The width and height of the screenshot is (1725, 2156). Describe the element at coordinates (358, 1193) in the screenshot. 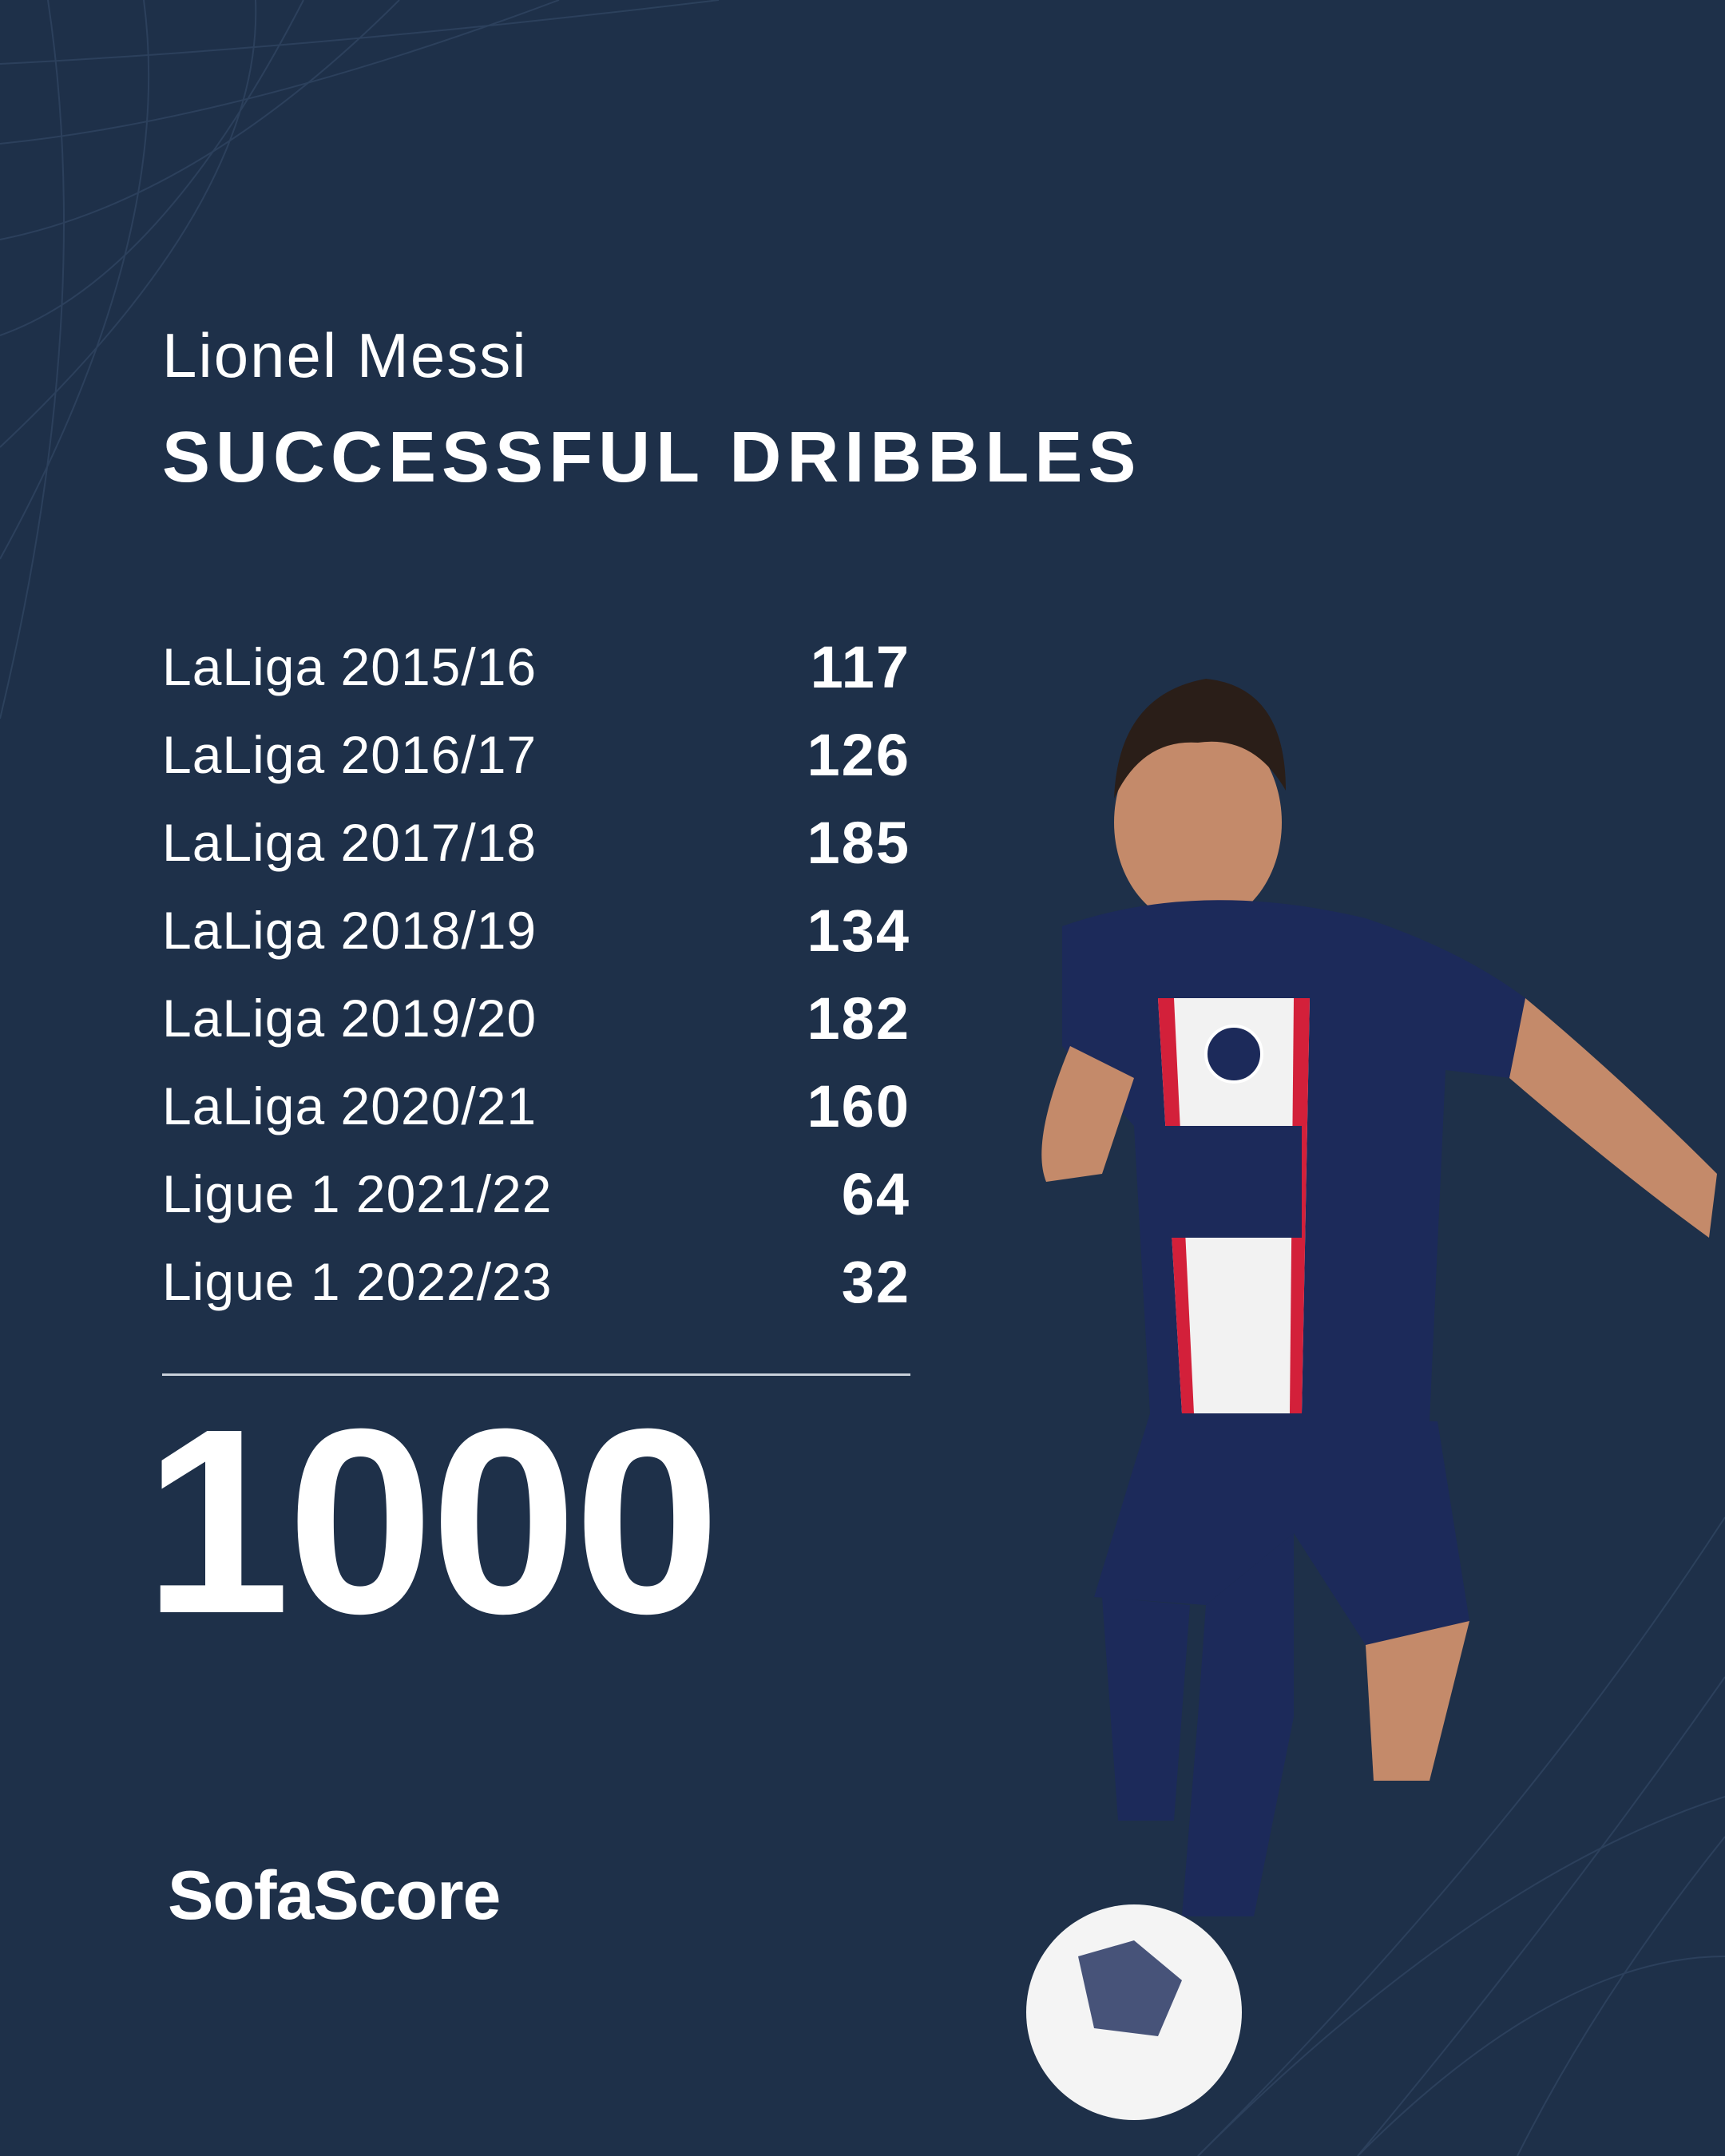

I see `season-label: Ligue 1 2021/22` at that location.